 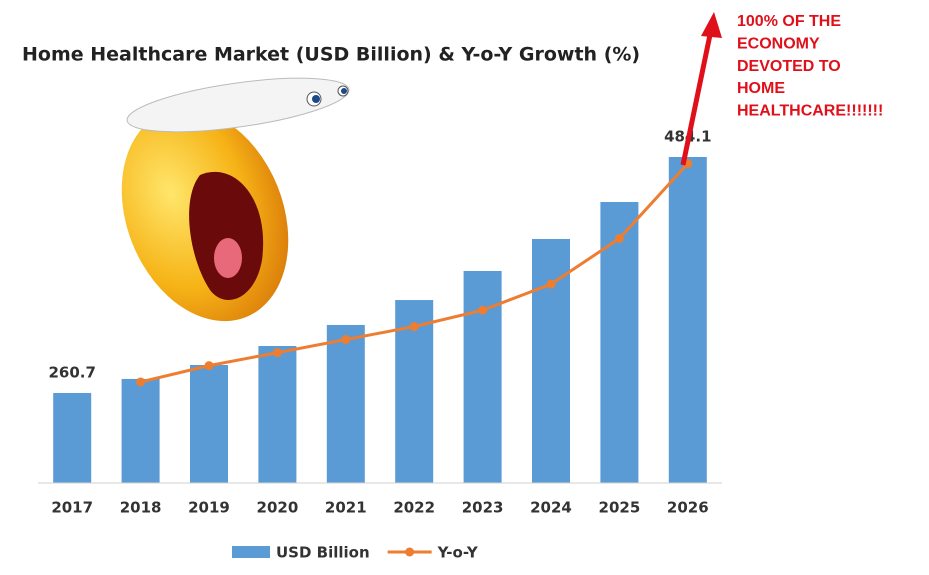 I want to click on legend-label: USD Billion, so click(x=323, y=553).